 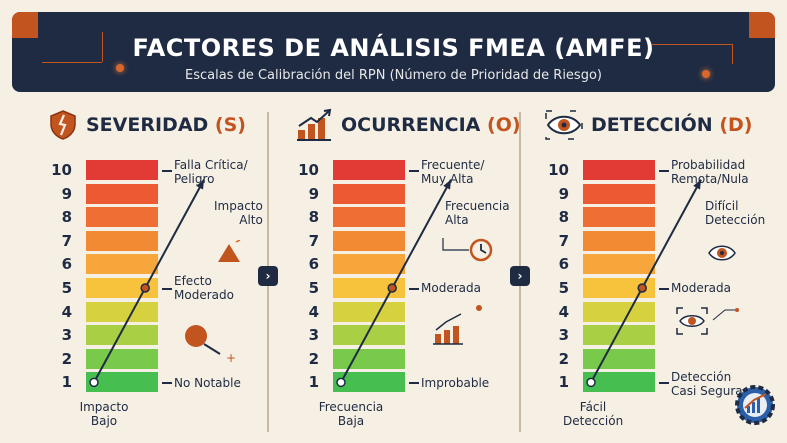 I want to click on bottom-label: Frecuencia Baja, so click(x=351, y=414).